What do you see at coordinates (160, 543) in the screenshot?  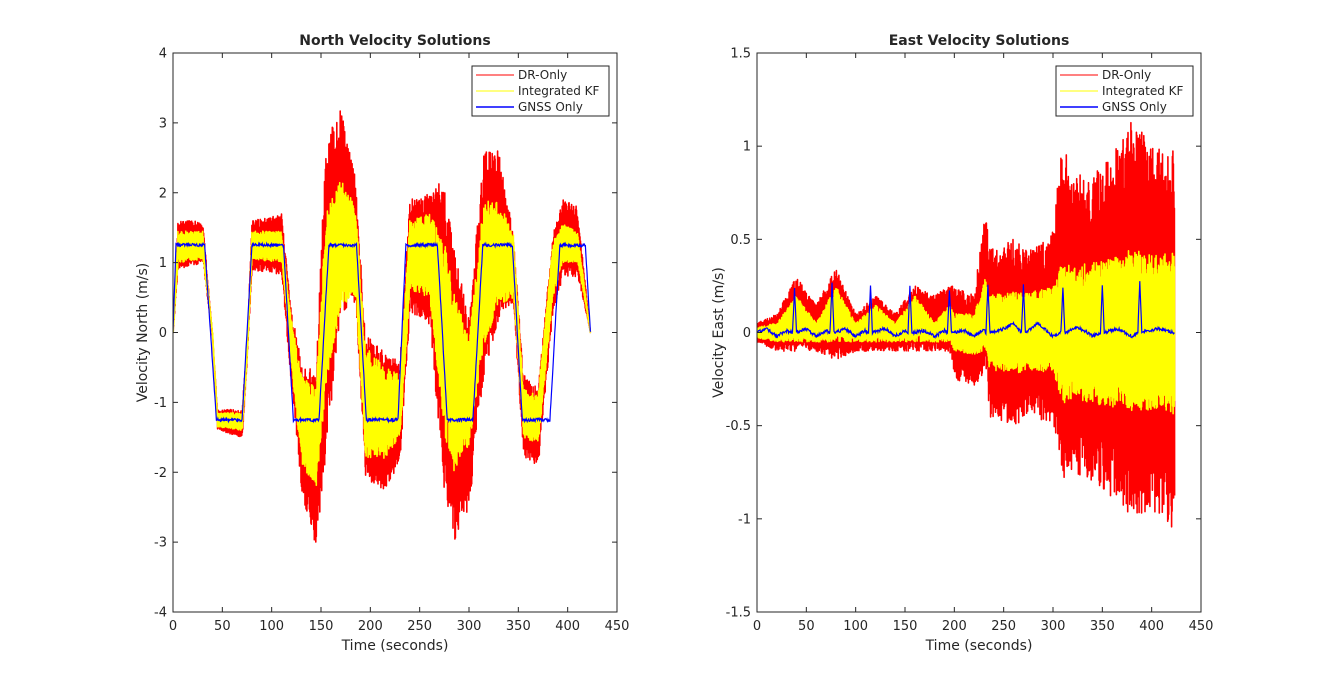 I see `y-tick-label: -3` at bounding box center [160, 543].